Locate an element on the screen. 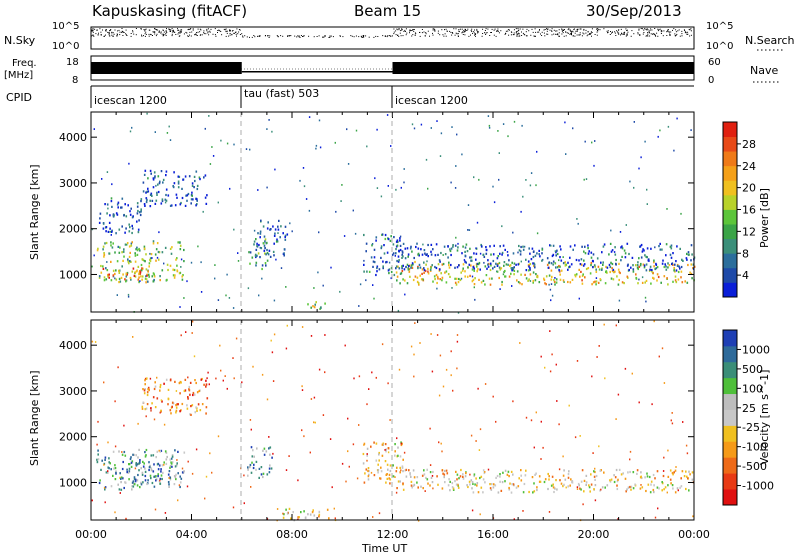 Image resolution: width=800 pixels, height=554 pixels. colorbar-tick-label: -25 is located at coordinates (751, 427).